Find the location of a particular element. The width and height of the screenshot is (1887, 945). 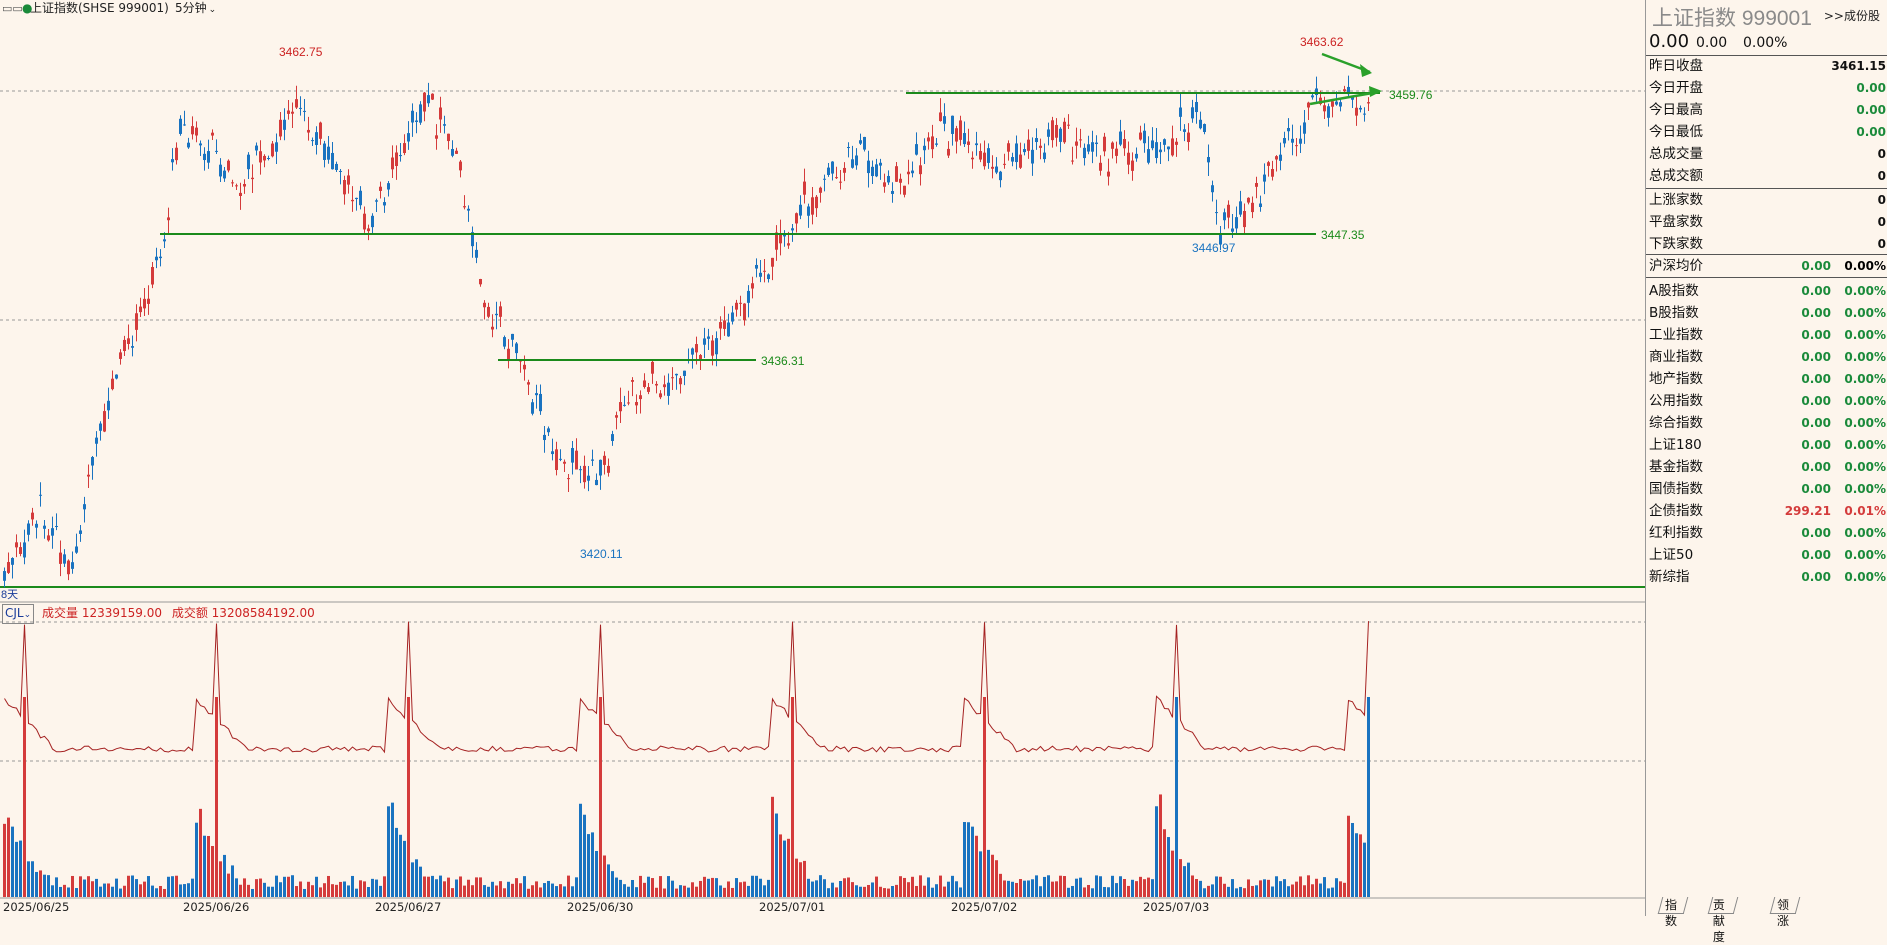

index-row: B股指数 0.00 0.00% is located at coordinates (1766, 313).